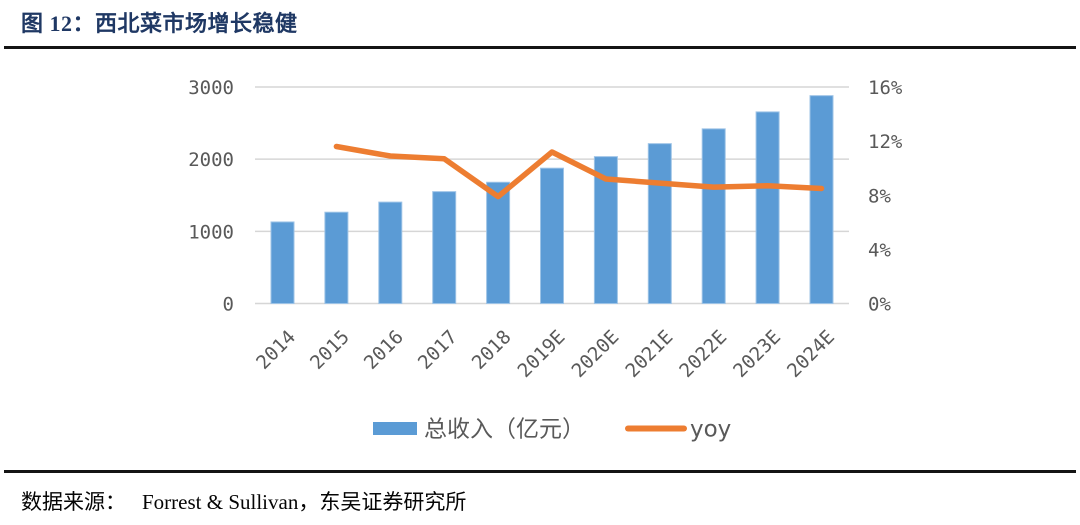 The height and width of the screenshot is (525, 1080). Describe the element at coordinates (438, 350) in the screenshot. I see `x-axis-tick-label: 2017` at that location.